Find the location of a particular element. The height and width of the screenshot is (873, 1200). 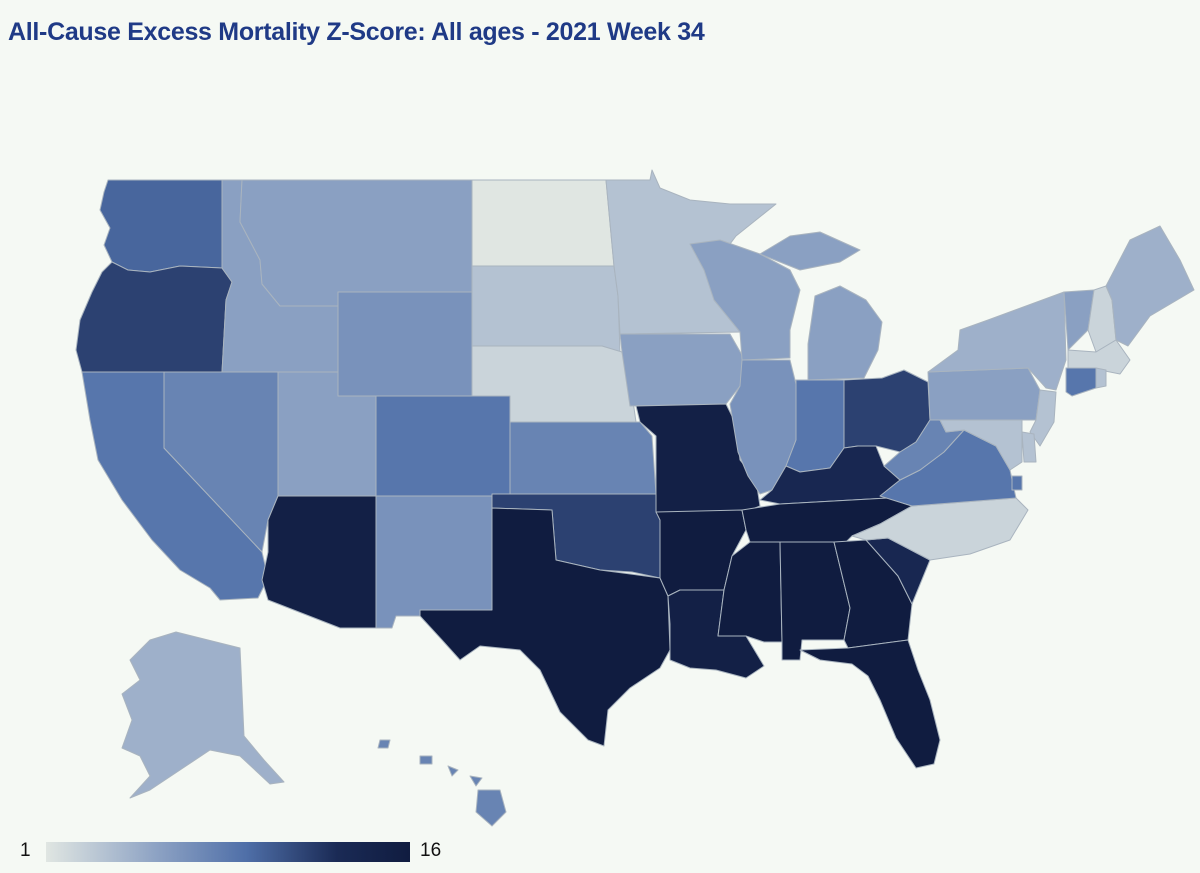

state-dc is located at coordinates (1017, 483).